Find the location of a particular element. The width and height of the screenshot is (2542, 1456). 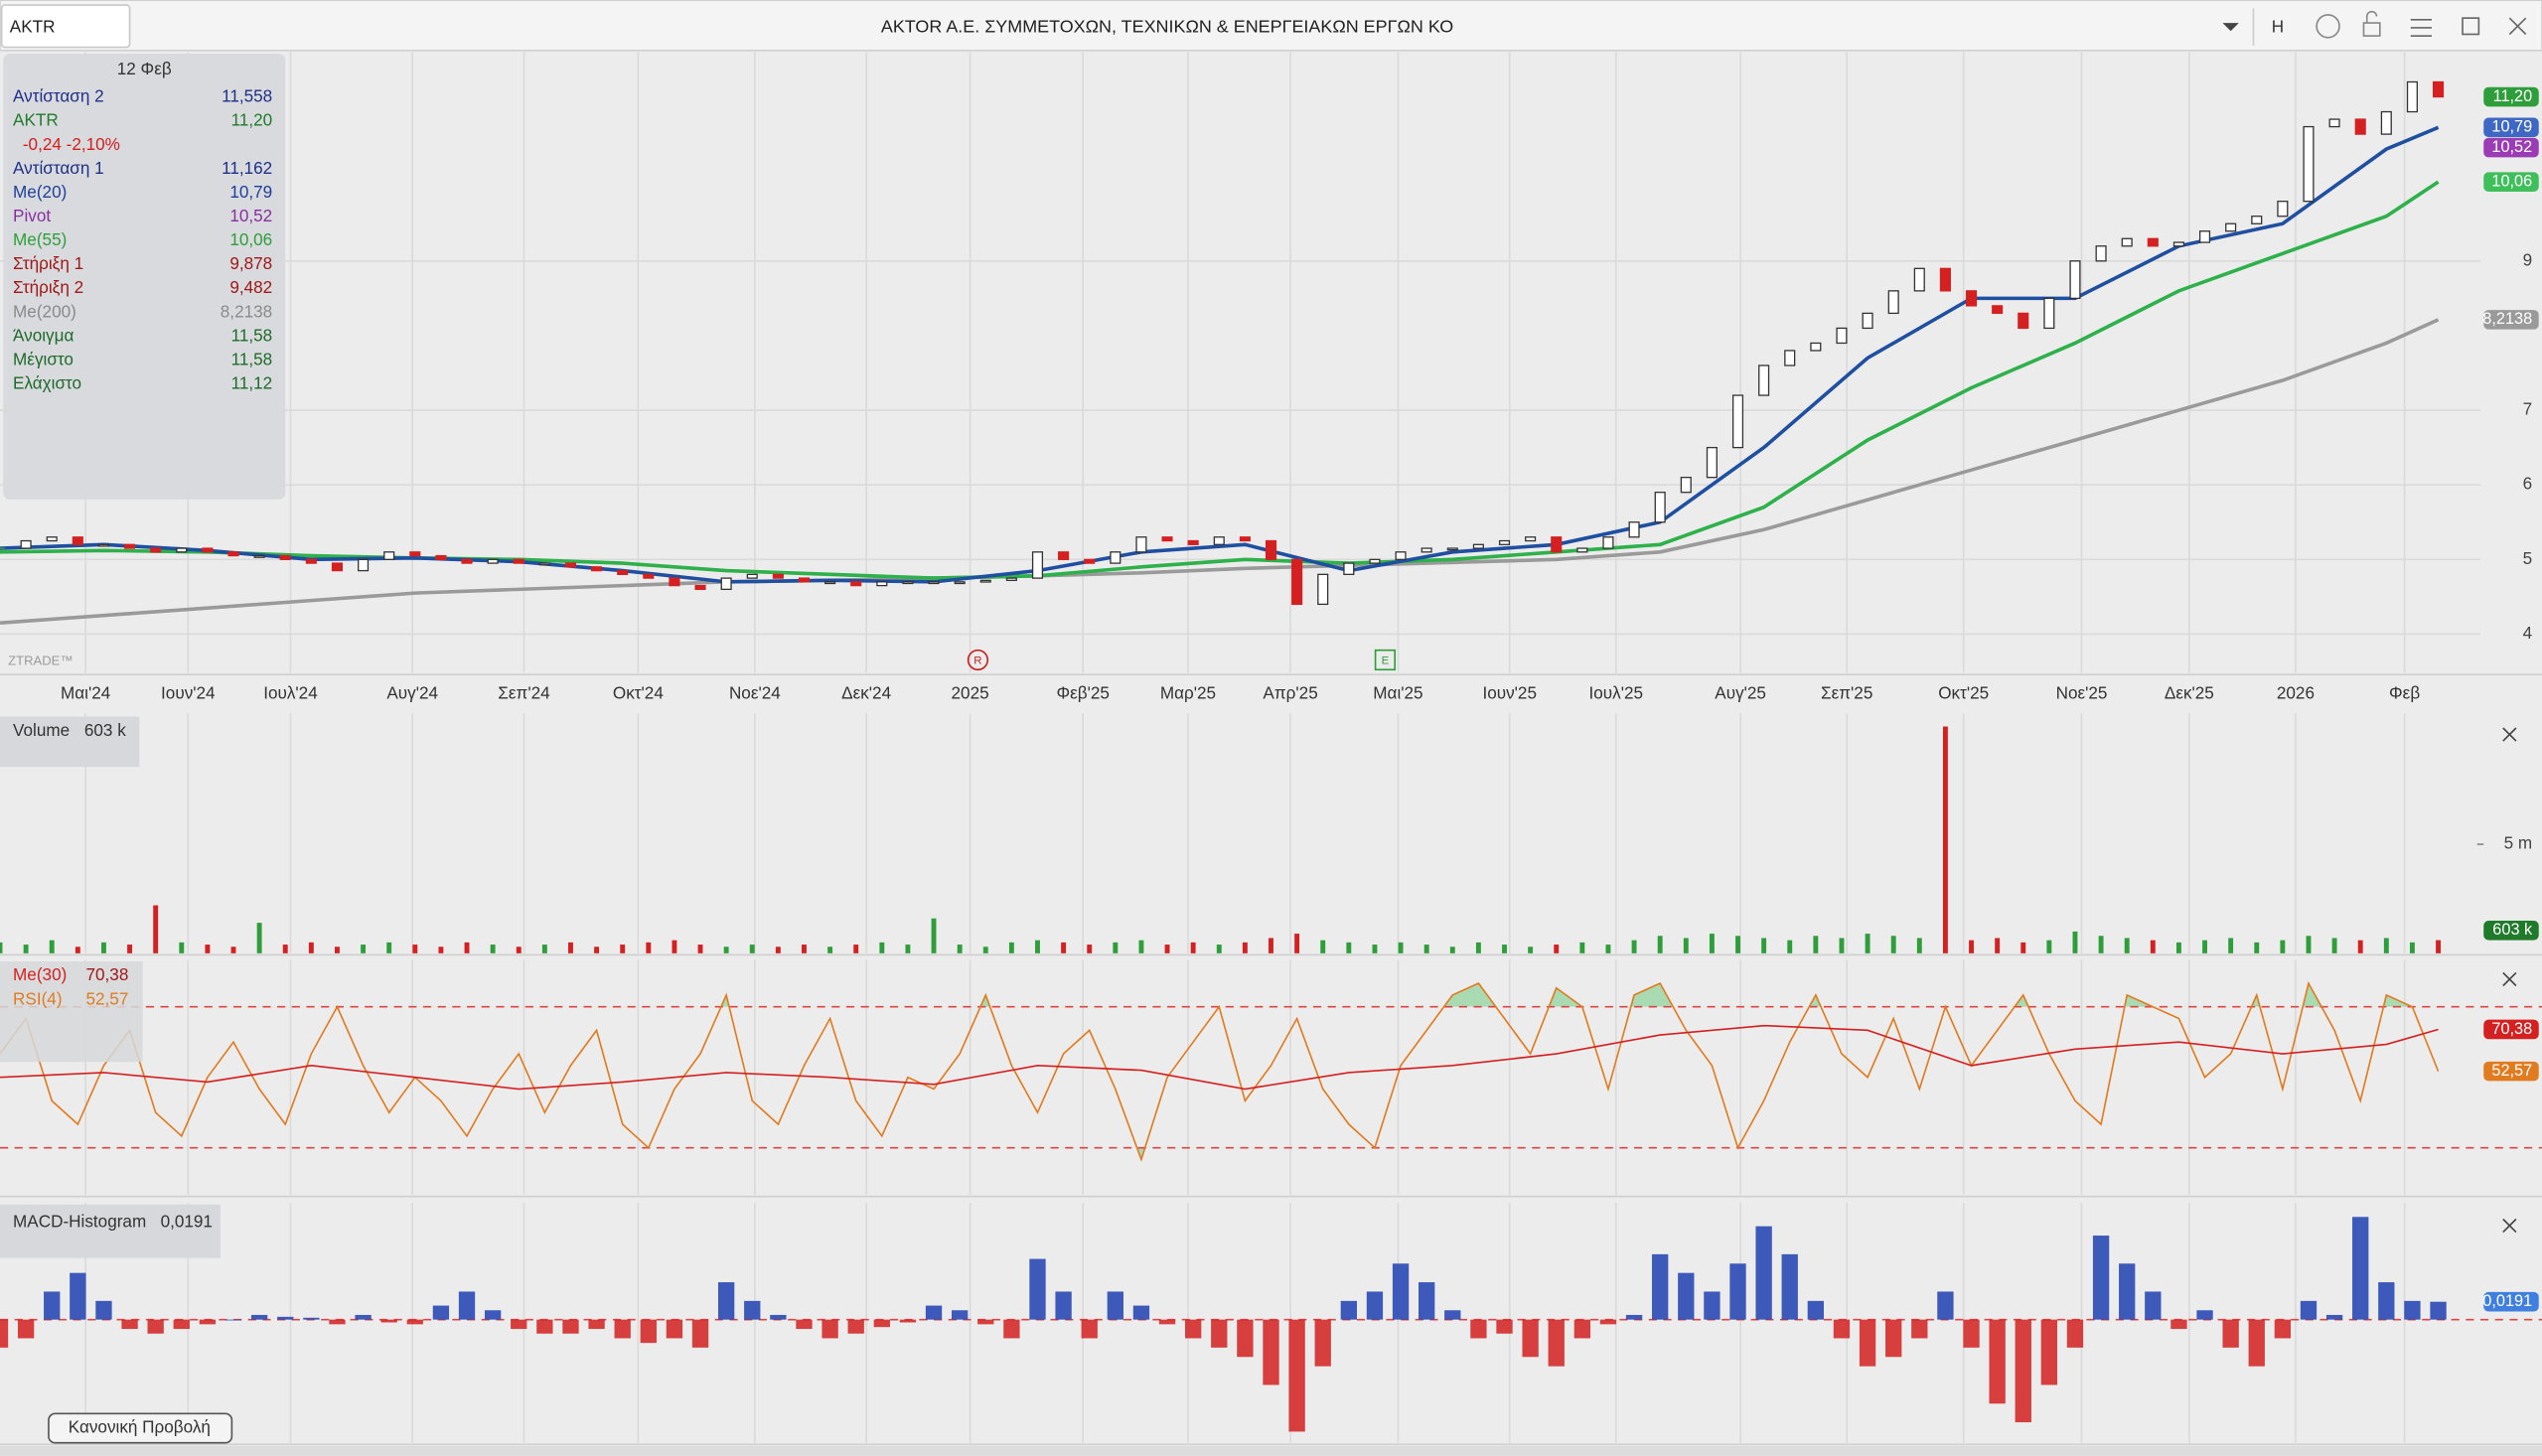

x-tick-label: Σεπ'24 is located at coordinates (524, 692).